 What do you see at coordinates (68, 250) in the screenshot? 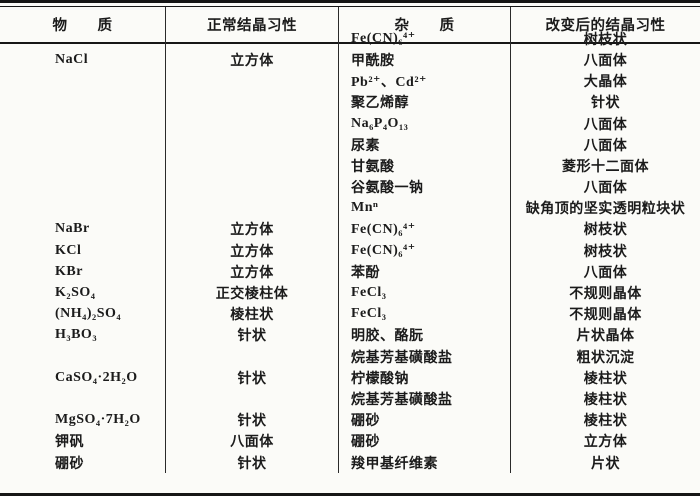
I see `cell-substance: KCl` at bounding box center [68, 250].